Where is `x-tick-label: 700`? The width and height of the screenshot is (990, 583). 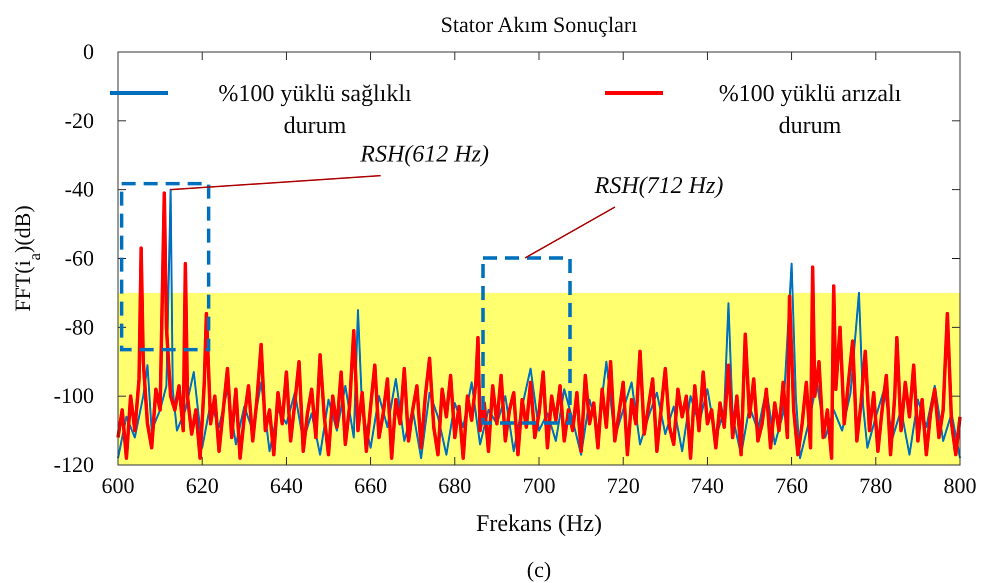
x-tick-label: 700 is located at coordinates (539, 485).